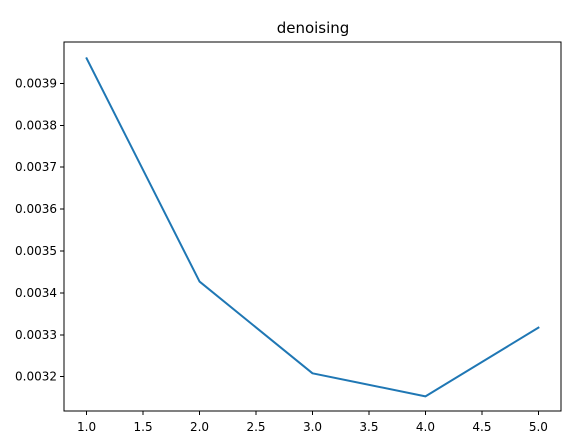 The image size is (582, 442). What do you see at coordinates (36, 209) in the screenshot?
I see `y-tick-label: 0.0036` at bounding box center [36, 209].